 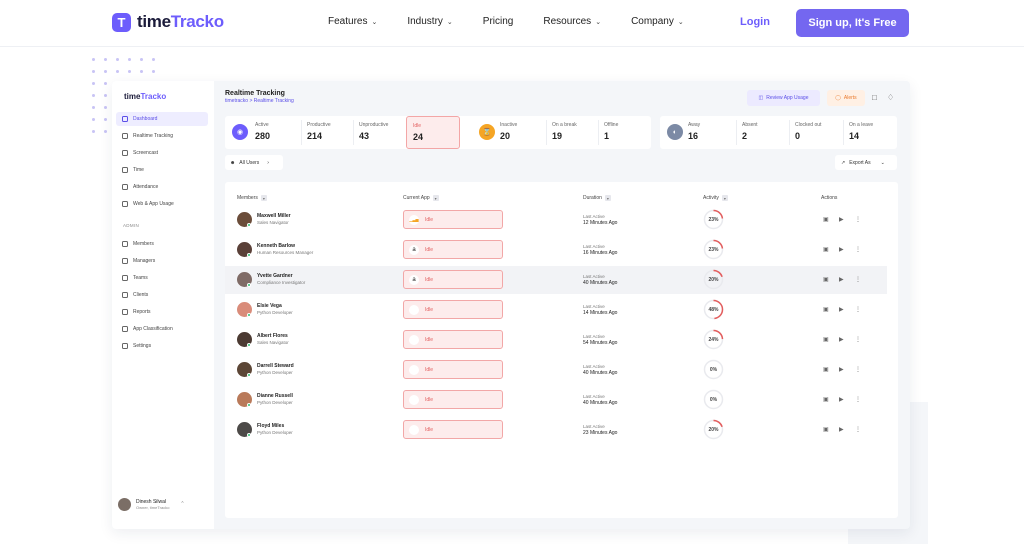 What do you see at coordinates (750, 131) in the screenshot?
I see `stat-absent: Absent 2` at bounding box center [750, 131].